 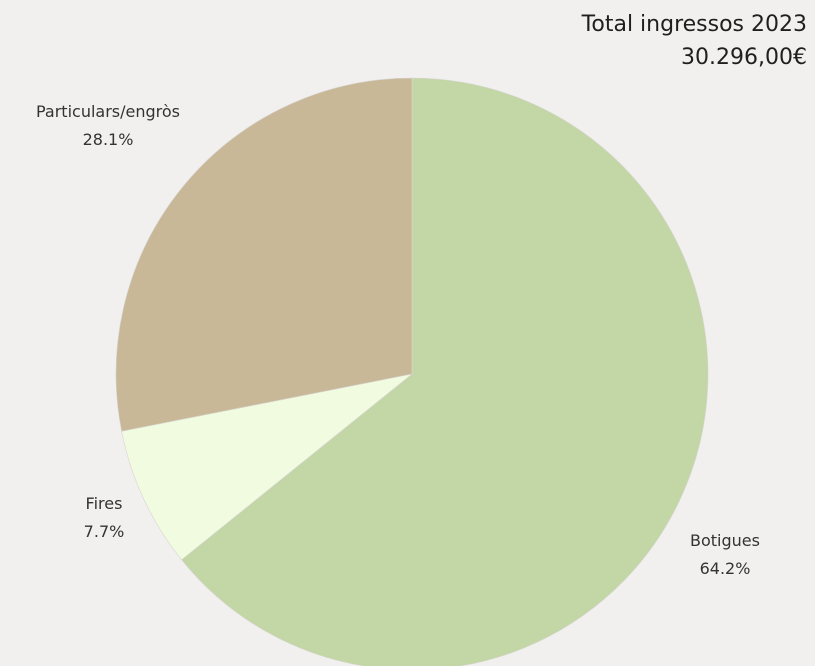 I want to click on summary-total: 30.296,00€, so click(x=744, y=57).